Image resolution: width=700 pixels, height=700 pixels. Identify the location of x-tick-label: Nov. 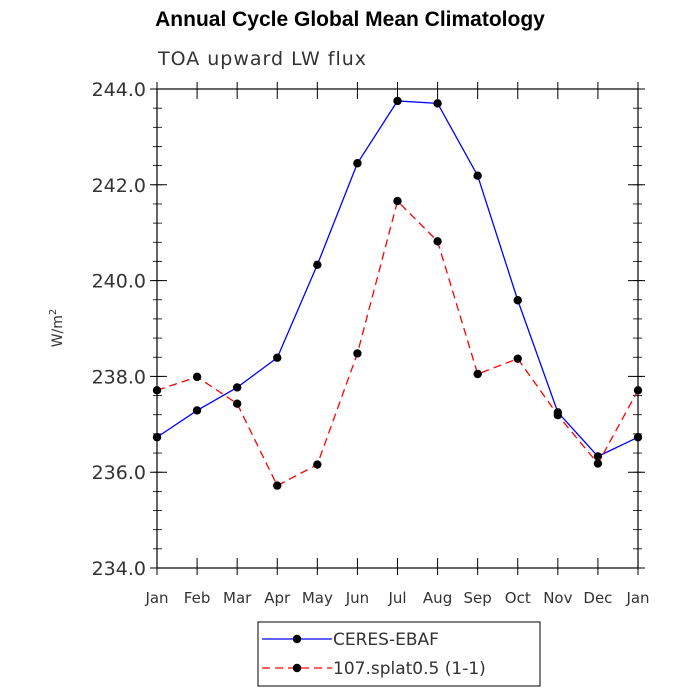
(557, 598).